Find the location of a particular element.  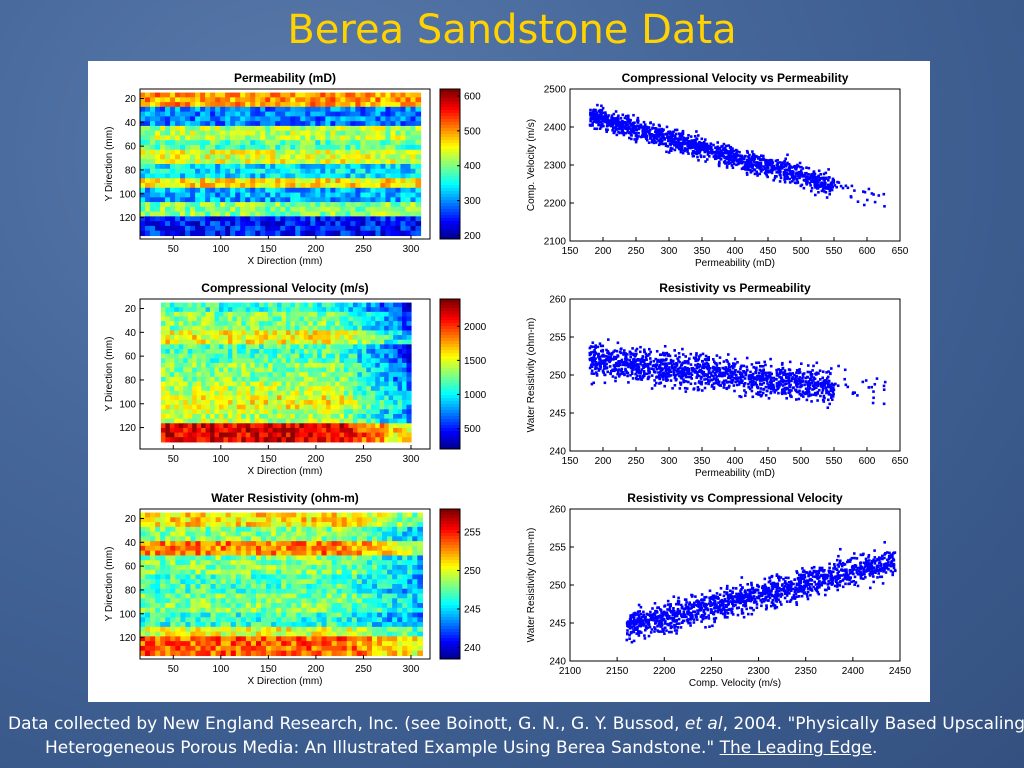

y-axis-label: Y Direction (mm) is located at coordinates (109, 374).